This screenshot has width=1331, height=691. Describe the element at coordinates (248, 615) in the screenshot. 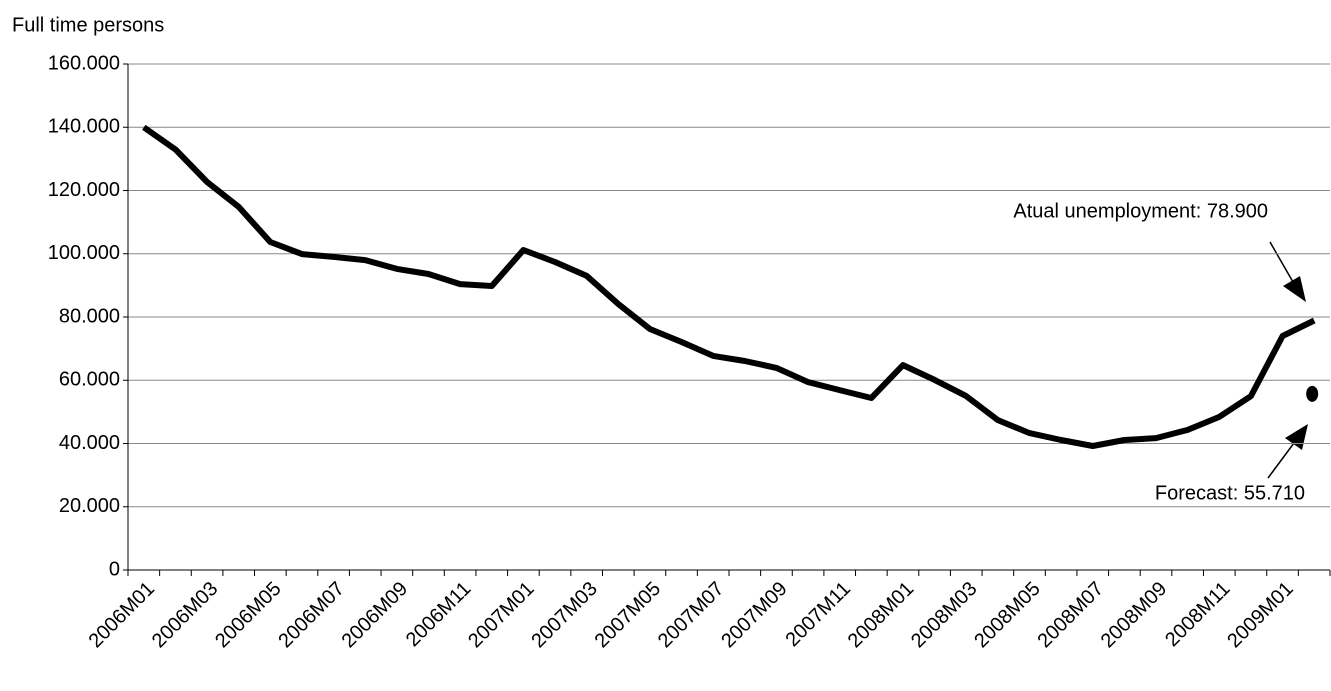

I see `x-tick-label: 2006M05` at that location.